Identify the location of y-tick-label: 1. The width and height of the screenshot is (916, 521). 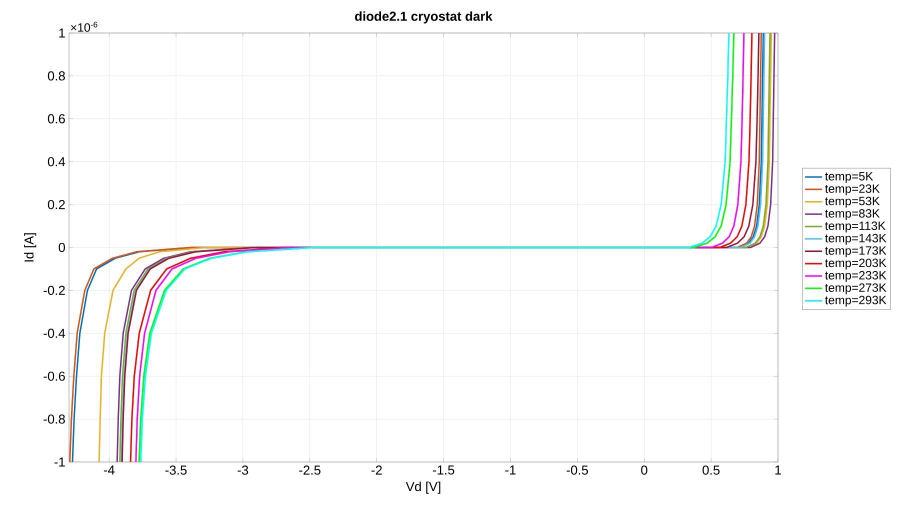
(62, 33).